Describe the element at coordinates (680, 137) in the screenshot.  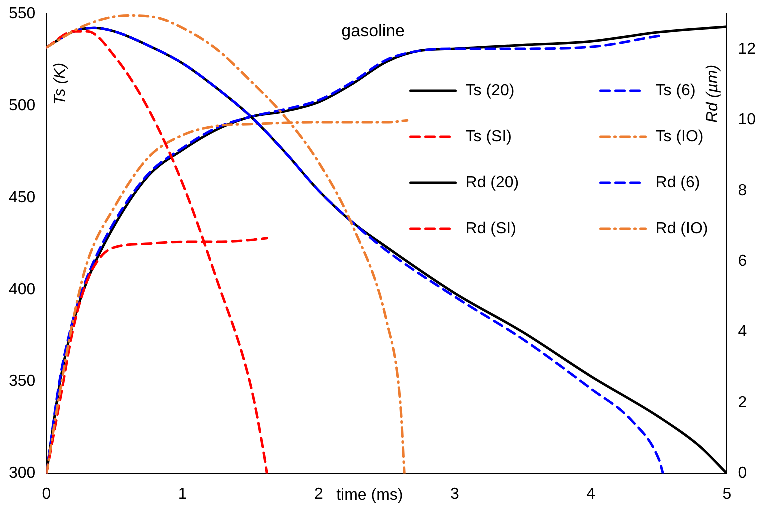
I see `legend-label: Ts (IO)` at that location.